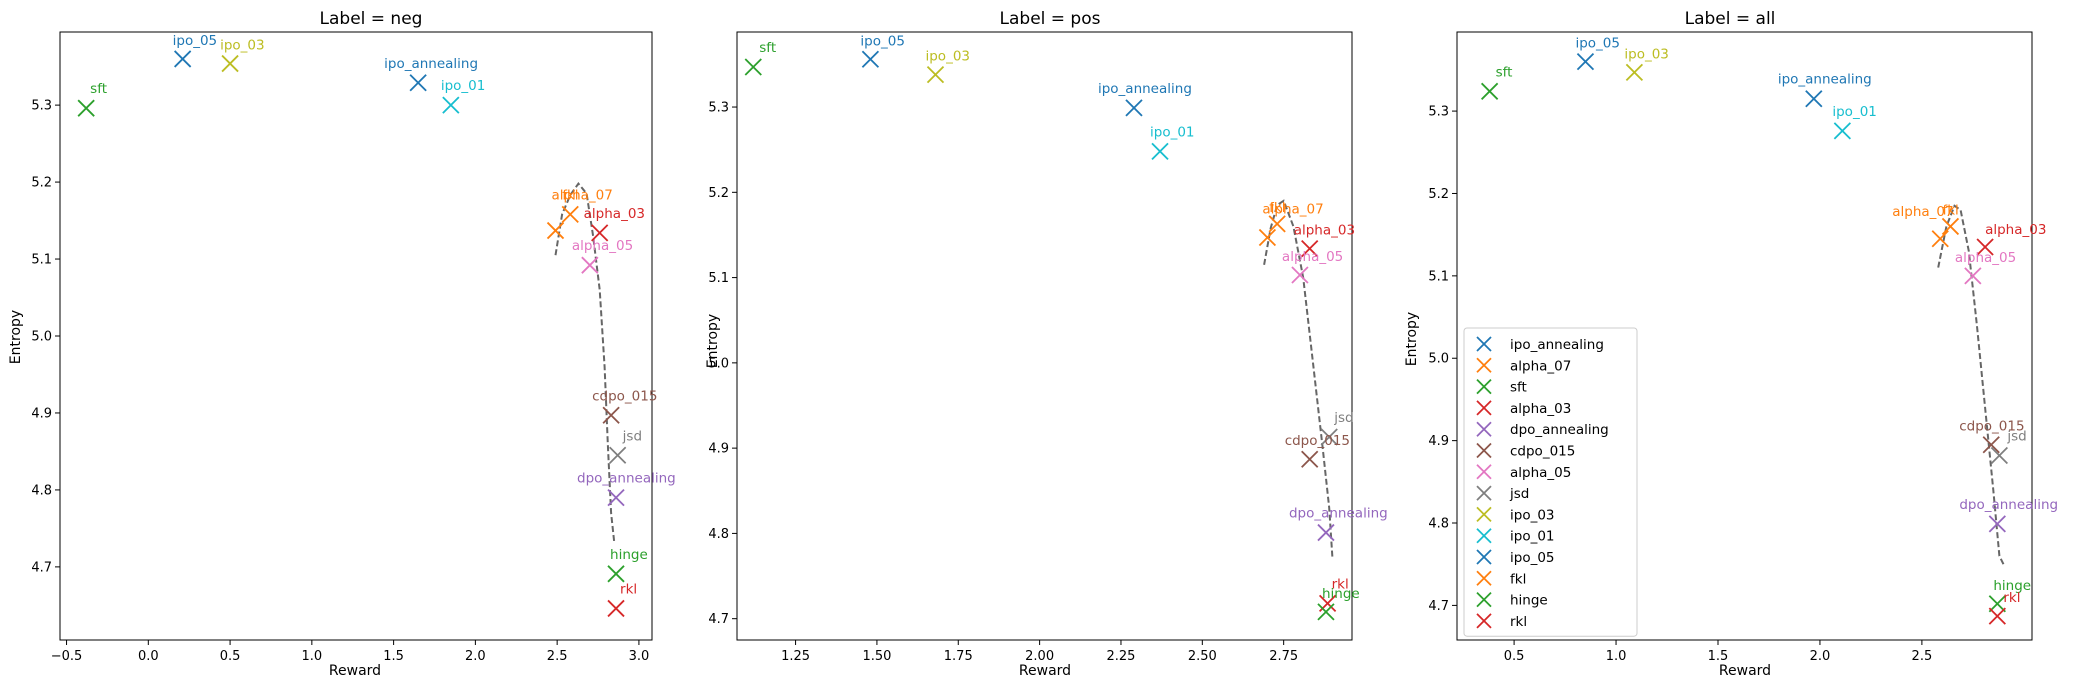 This screenshot has width=2083, height=690. What do you see at coordinates (2012, 586) in the screenshot?
I see `point-label-hinge: hinge` at bounding box center [2012, 586].